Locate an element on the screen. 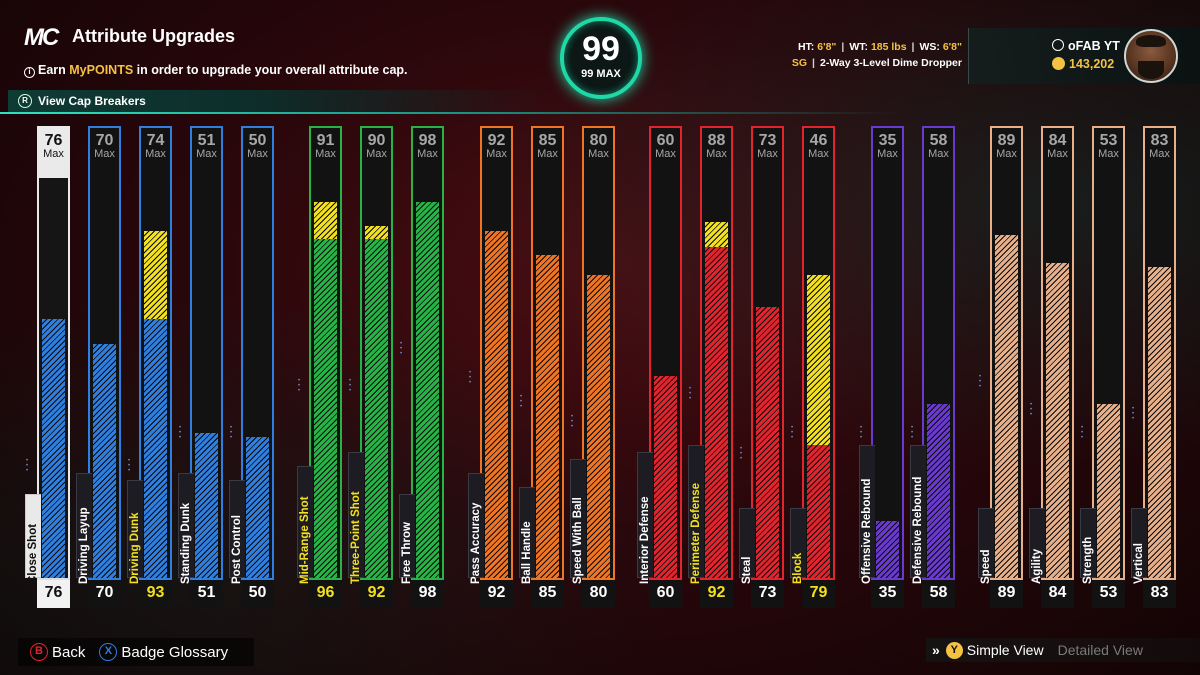  xbox-icon is located at coordinates (1058, 45).